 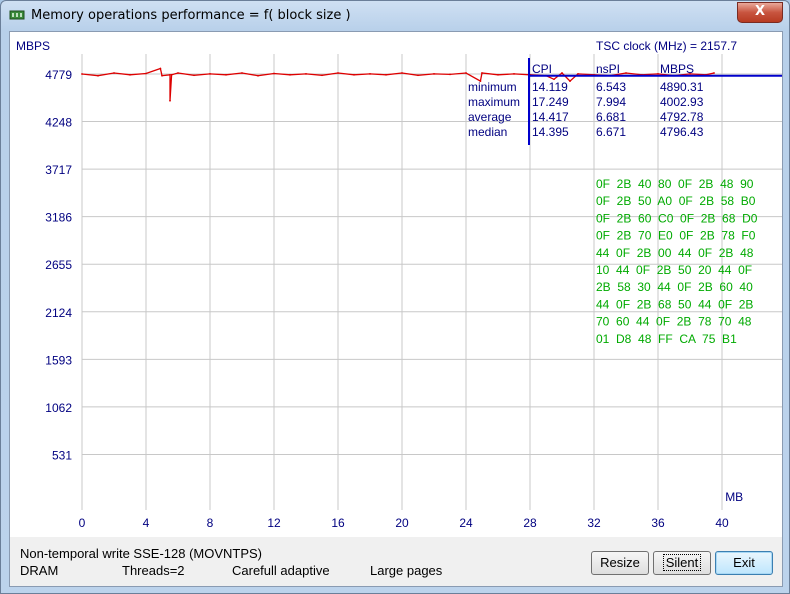 I want to click on x-tick-label: 28, so click(x=530, y=523).